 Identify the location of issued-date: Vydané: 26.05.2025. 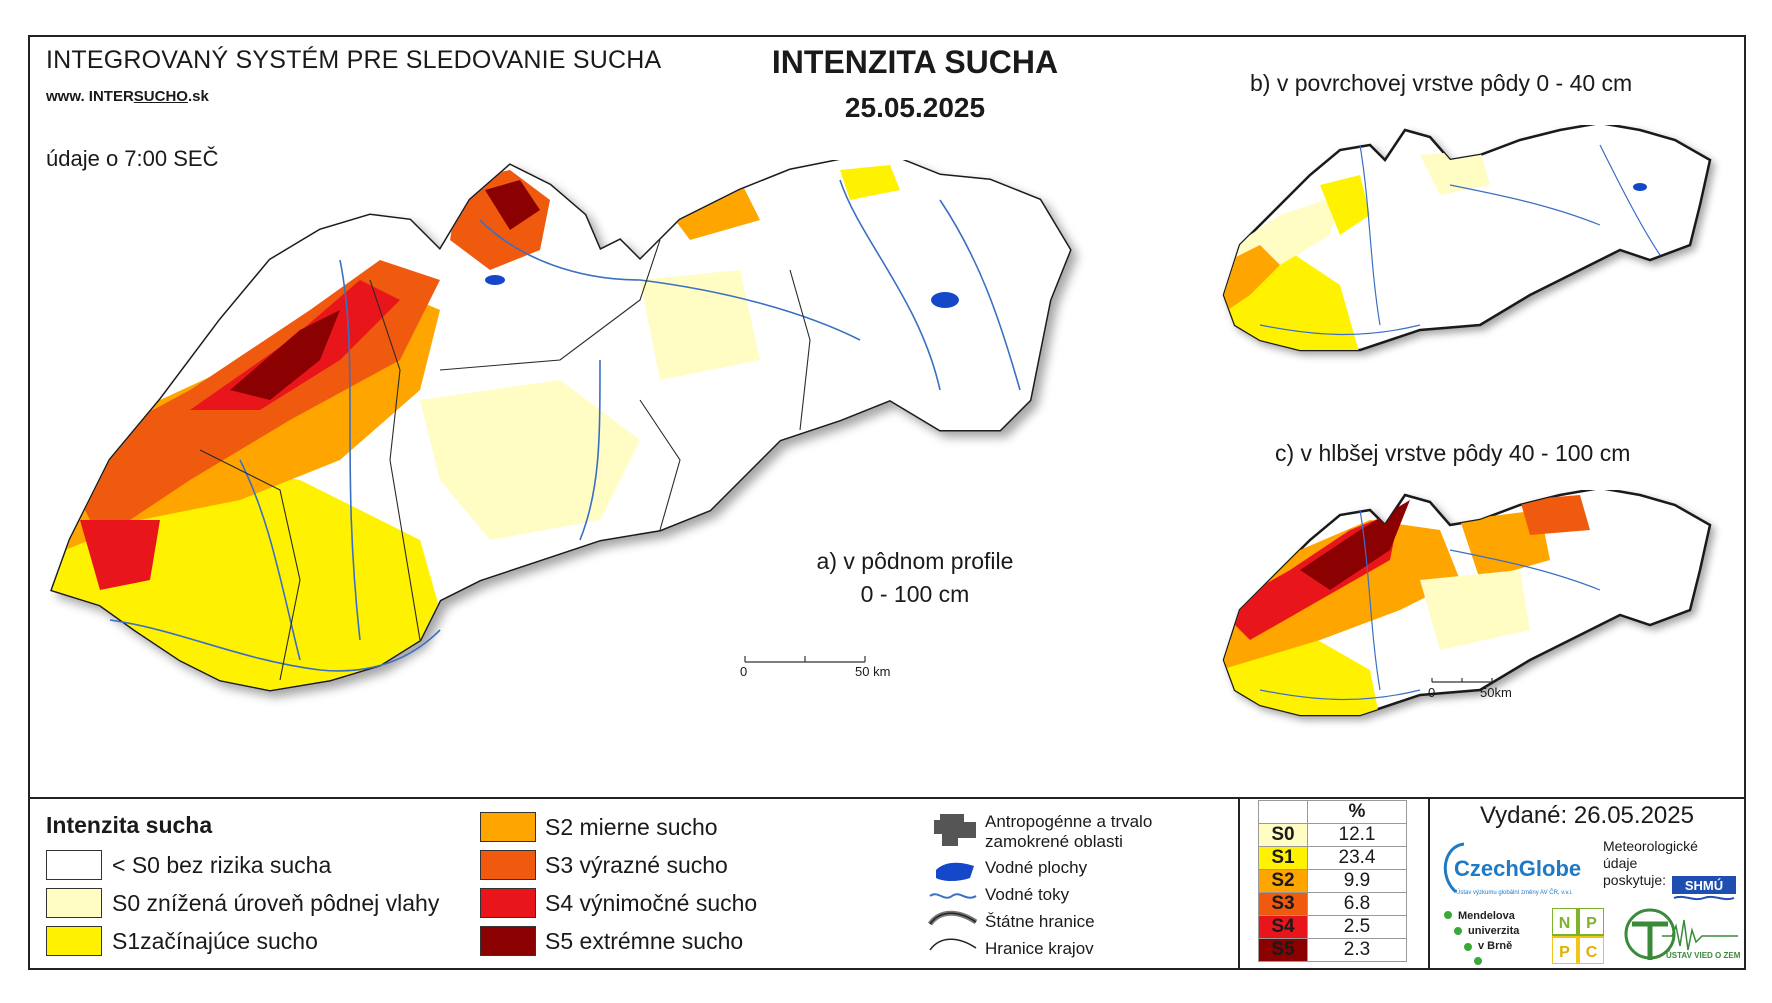
(1587, 815).